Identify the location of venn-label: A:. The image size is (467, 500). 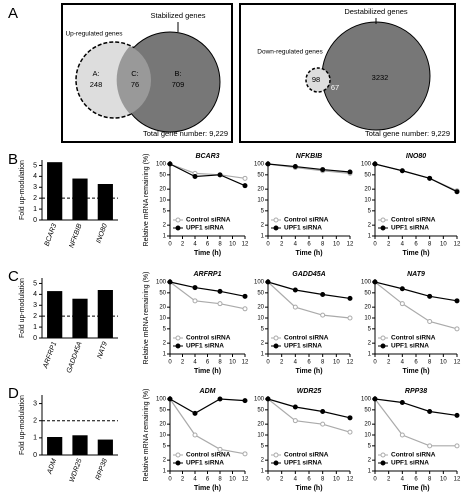
(95, 73).